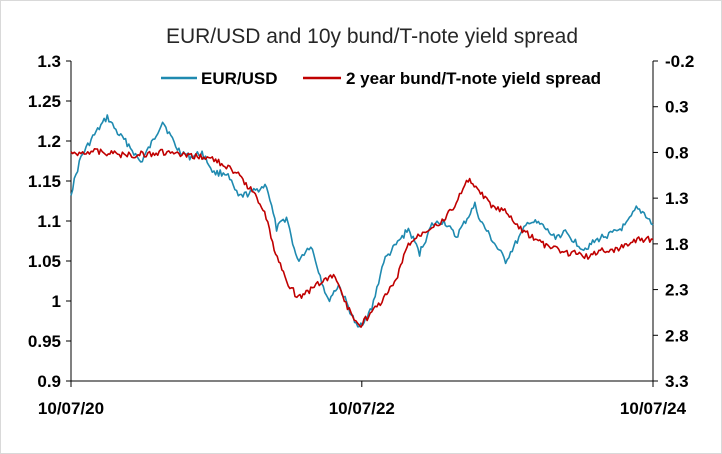 The image size is (722, 454). Describe the element at coordinates (677, 198) in the screenshot. I see `right-y-tick-label: 1.3` at that location.